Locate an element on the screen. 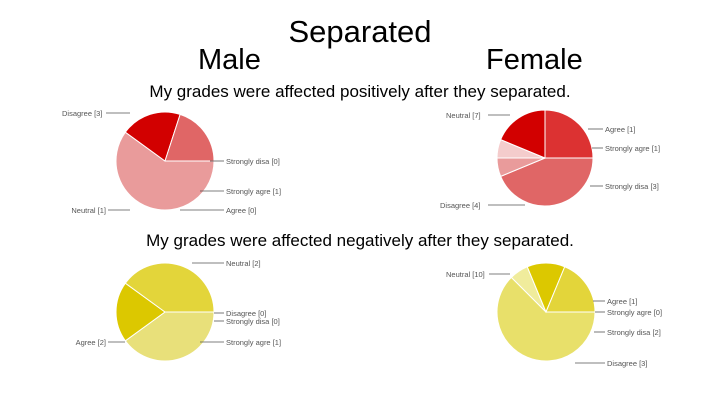  female-header: Female is located at coordinates (534, 60).